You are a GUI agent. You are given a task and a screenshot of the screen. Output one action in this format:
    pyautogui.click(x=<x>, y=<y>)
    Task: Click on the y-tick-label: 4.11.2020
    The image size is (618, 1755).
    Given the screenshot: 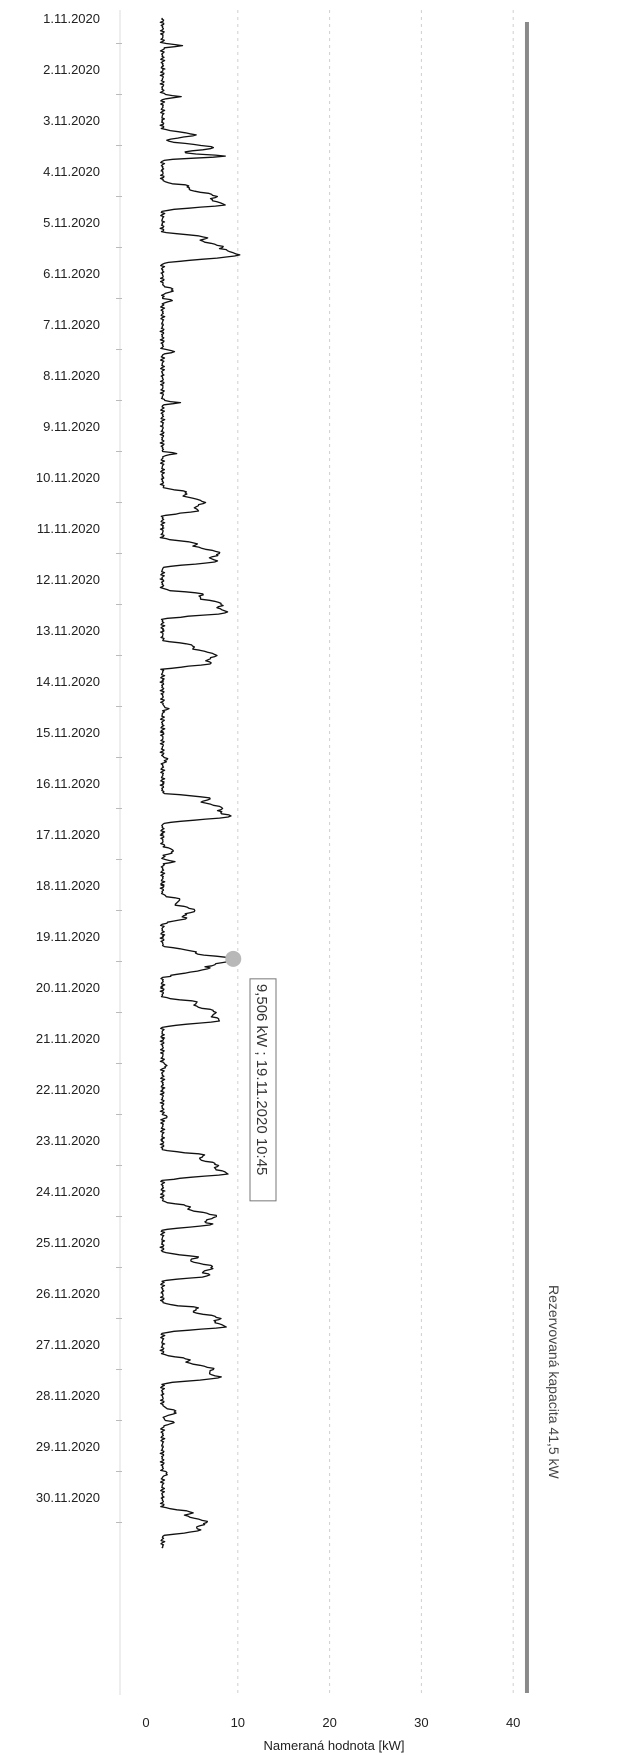 What is the action you would take?
    pyautogui.click(x=71, y=171)
    